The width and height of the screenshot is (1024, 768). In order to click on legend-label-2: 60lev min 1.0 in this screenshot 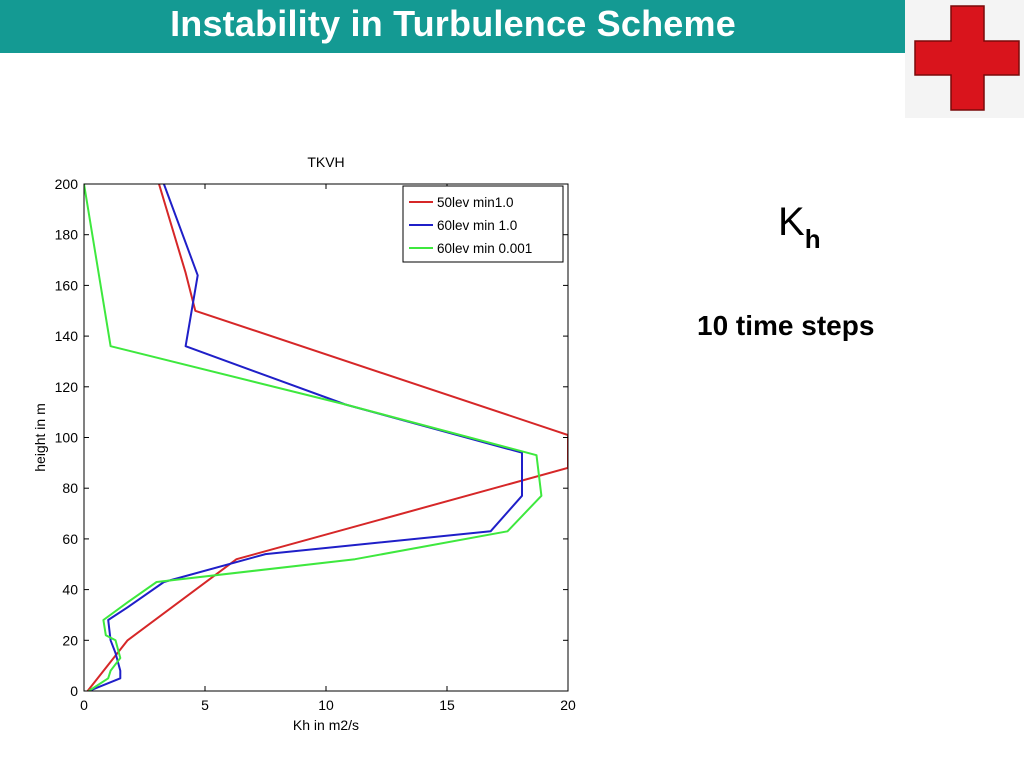, I will do `click(477, 225)`.